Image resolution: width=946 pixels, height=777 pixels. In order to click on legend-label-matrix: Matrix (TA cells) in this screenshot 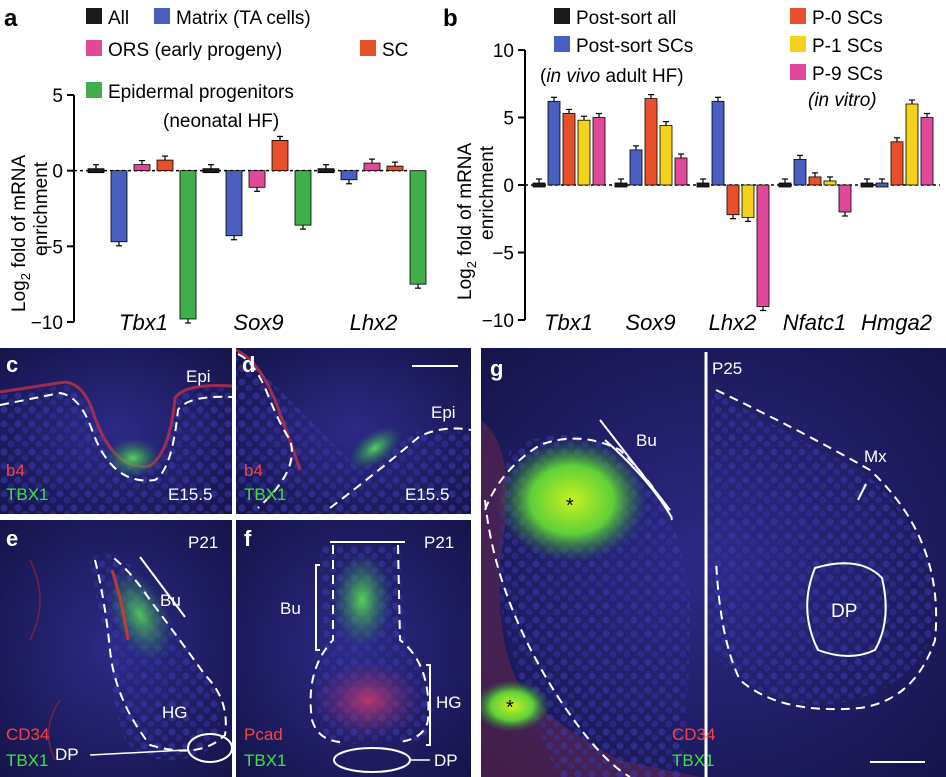, I will do `click(243, 18)`.